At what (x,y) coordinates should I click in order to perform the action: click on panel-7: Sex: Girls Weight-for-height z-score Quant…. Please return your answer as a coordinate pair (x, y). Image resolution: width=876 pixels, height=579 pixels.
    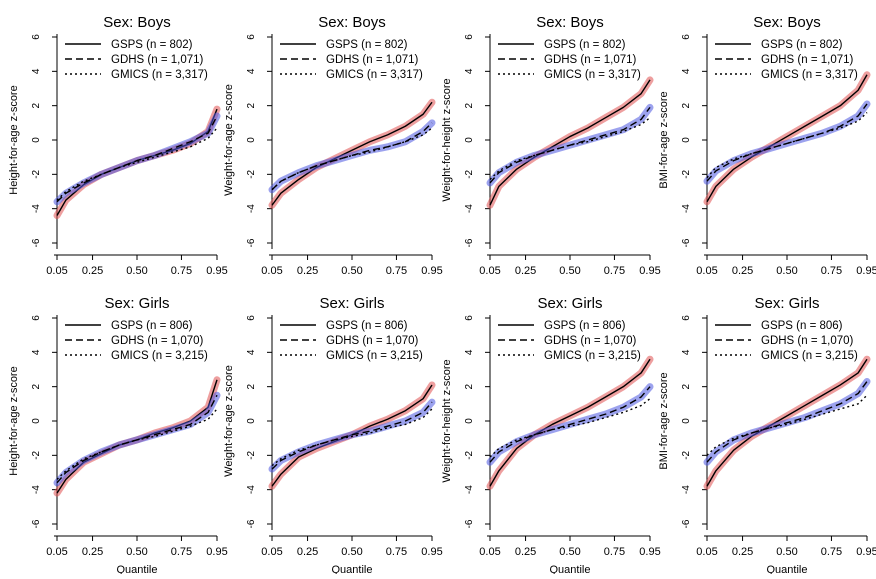
    Looking at the image, I should click on (551, 435).